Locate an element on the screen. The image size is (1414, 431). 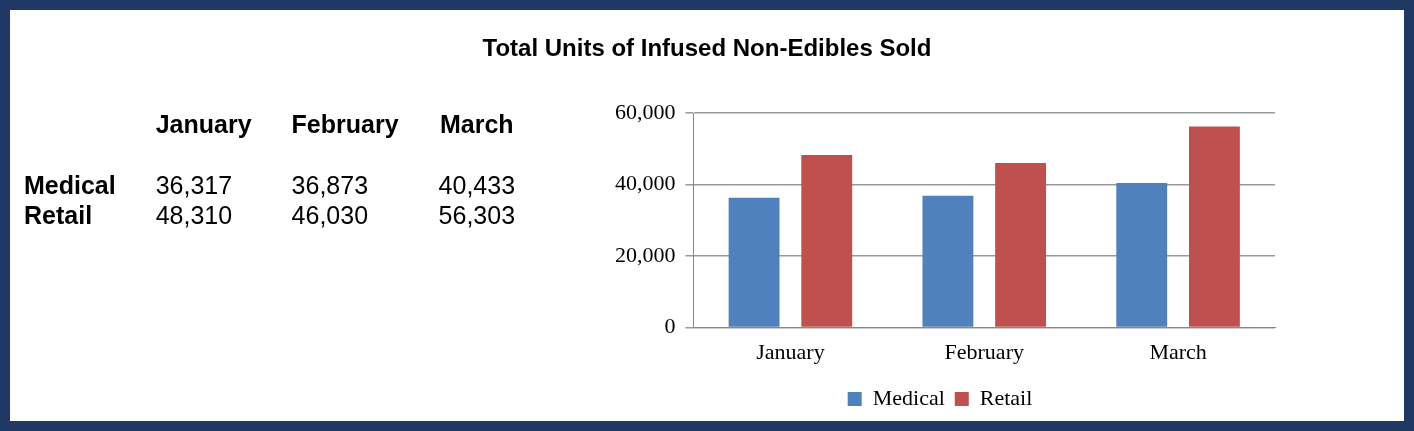
data-label: 36,317 is located at coordinates (194, 185).